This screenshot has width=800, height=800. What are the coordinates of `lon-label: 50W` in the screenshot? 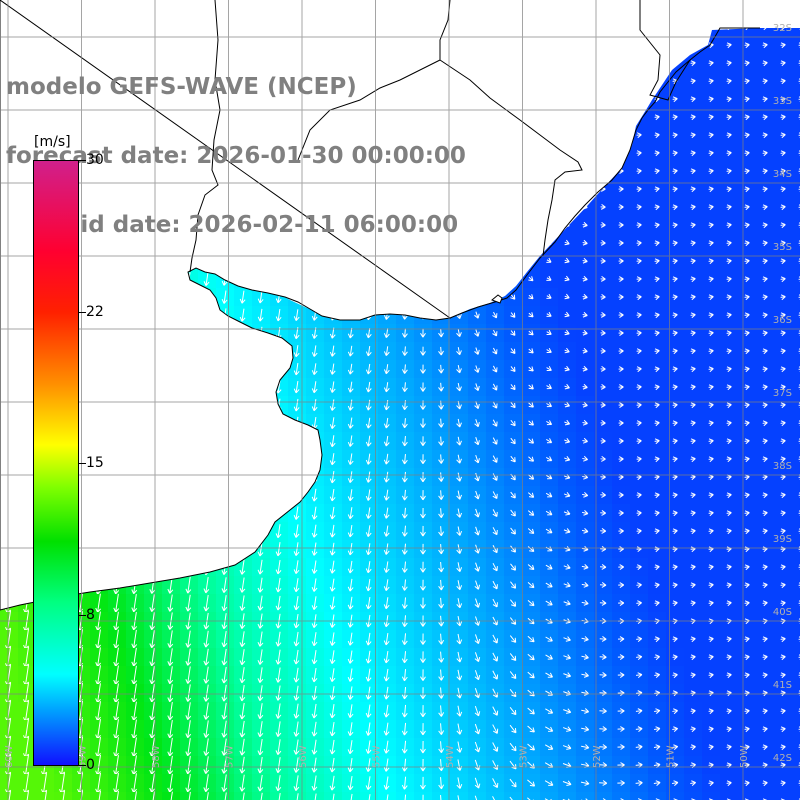 It's located at (744, 756).